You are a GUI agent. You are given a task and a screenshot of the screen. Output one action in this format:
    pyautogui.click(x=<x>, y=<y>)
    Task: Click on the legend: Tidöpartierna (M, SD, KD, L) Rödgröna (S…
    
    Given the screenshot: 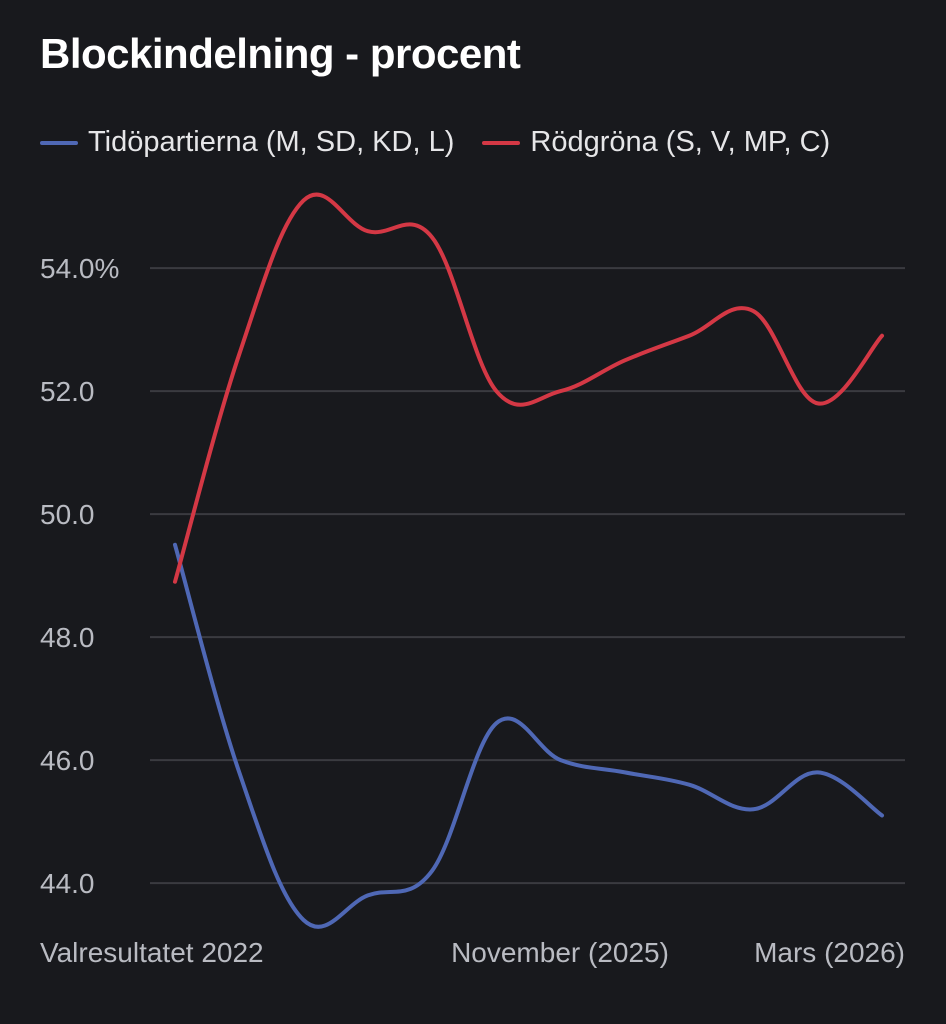 What is the action you would take?
    pyautogui.click(x=449, y=142)
    